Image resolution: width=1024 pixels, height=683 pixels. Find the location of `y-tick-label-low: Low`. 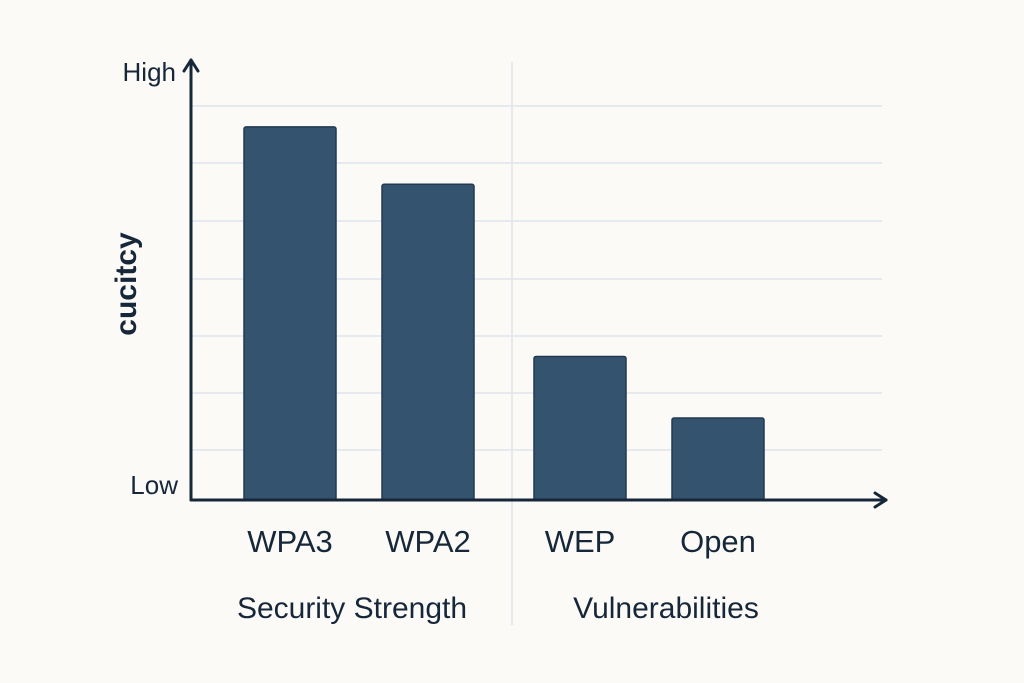

y-tick-label-low: Low is located at coordinates (154, 485).